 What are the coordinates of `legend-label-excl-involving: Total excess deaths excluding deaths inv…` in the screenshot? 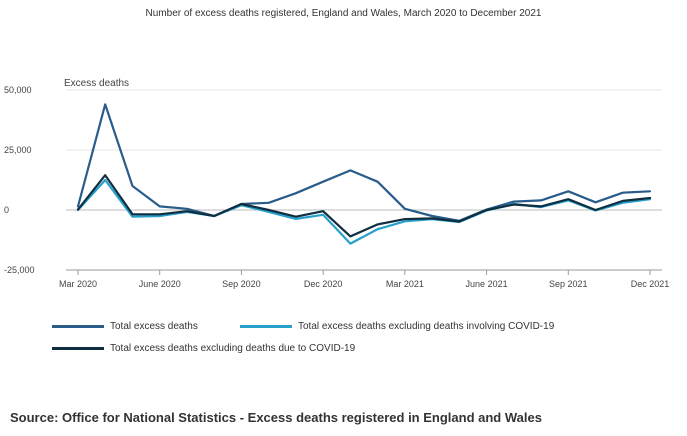 It's located at (426, 326).